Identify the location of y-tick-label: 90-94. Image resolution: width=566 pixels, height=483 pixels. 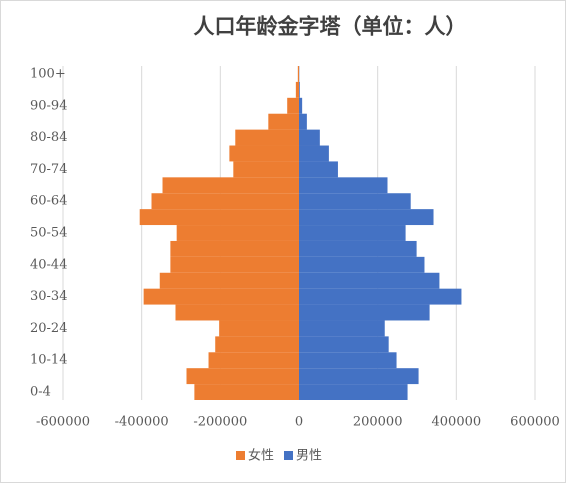
(48, 105).